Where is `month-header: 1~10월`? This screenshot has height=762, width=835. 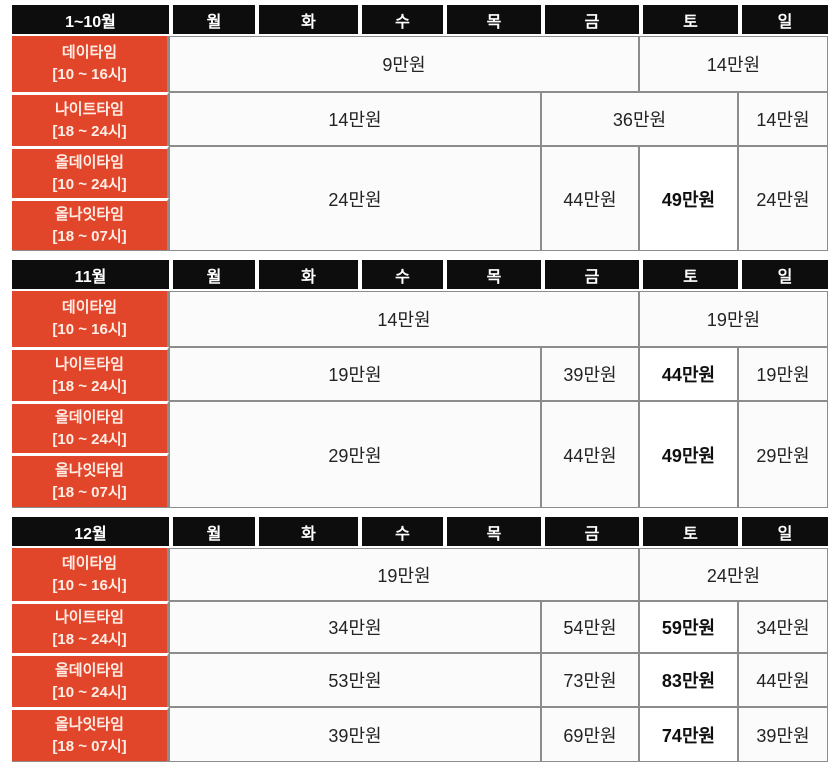 month-header: 1~10월 is located at coordinates (90, 20).